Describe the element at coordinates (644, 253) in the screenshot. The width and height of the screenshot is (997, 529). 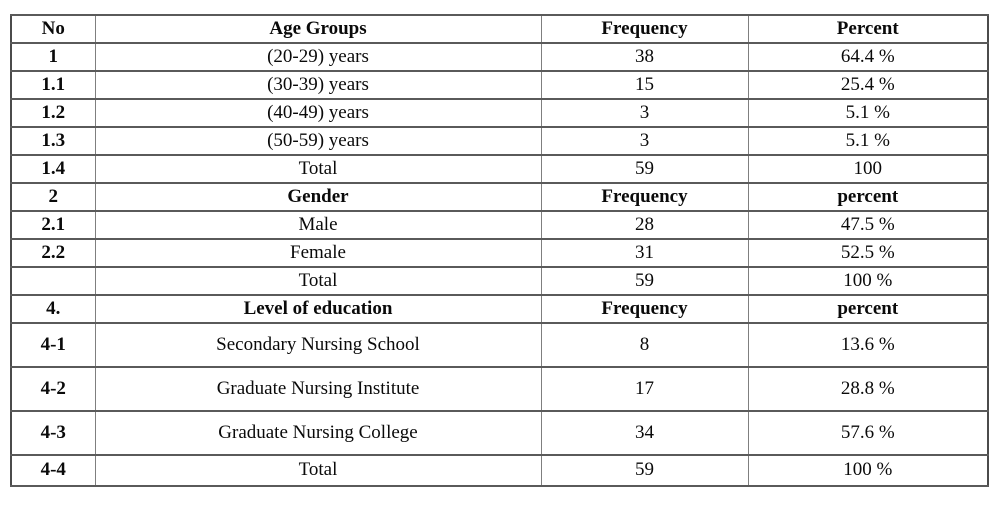
I see `cell-frequency: 31` at that location.